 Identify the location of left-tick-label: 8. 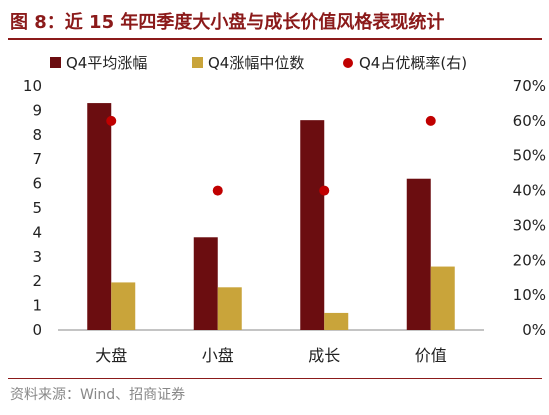
(37, 135).